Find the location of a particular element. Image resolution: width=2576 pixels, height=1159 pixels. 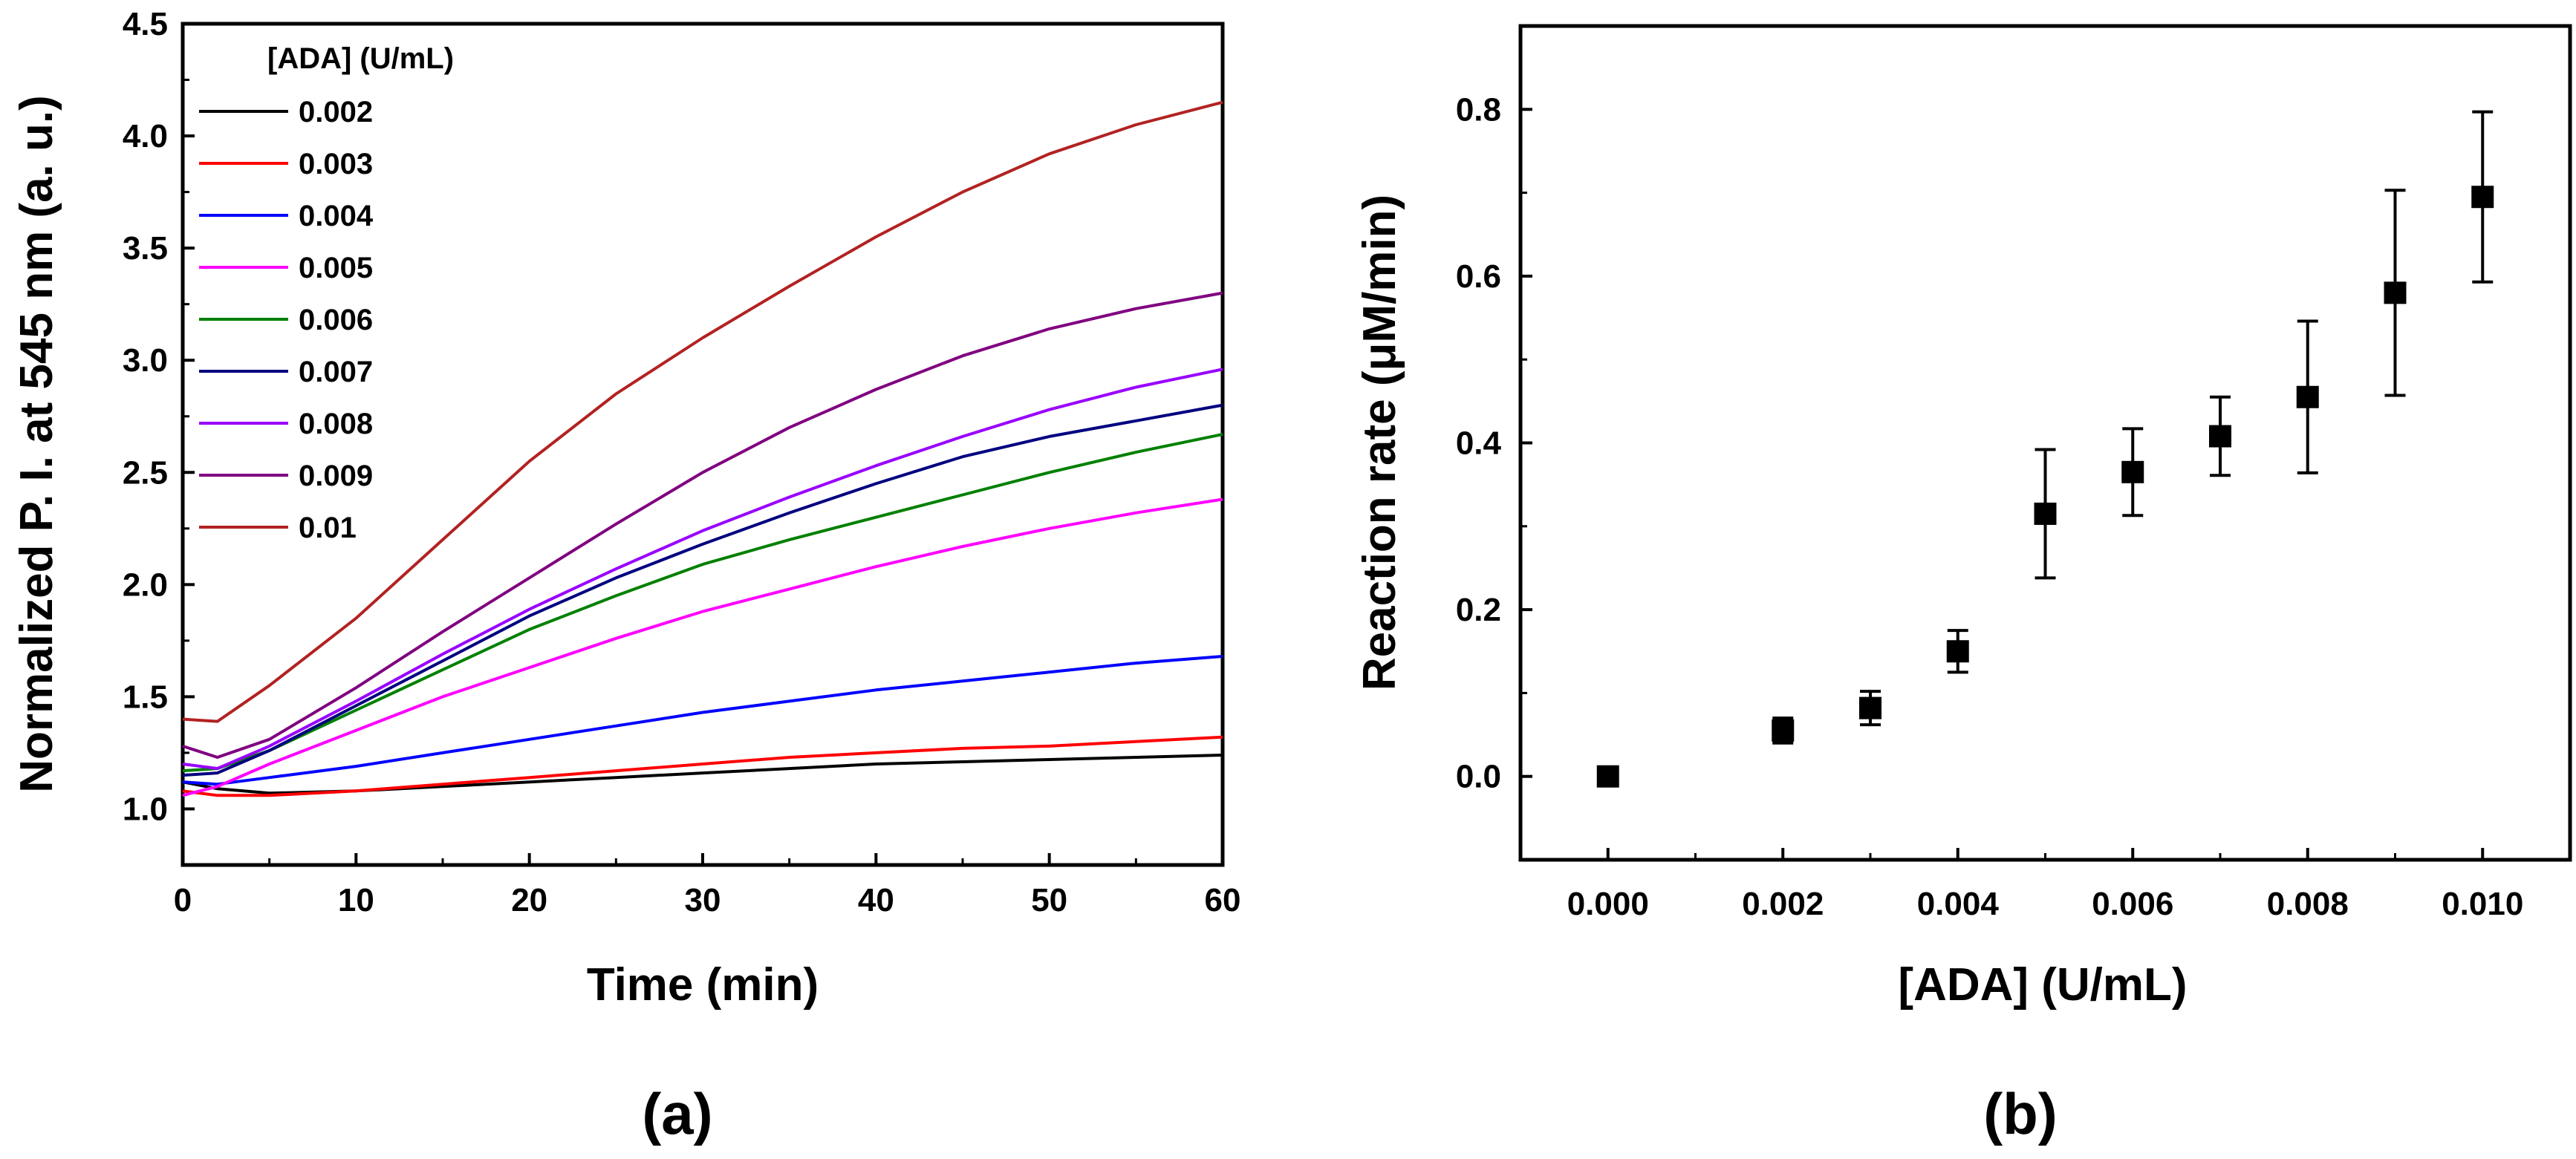

x-tick-label: 0.004 is located at coordinates (1958, 904).